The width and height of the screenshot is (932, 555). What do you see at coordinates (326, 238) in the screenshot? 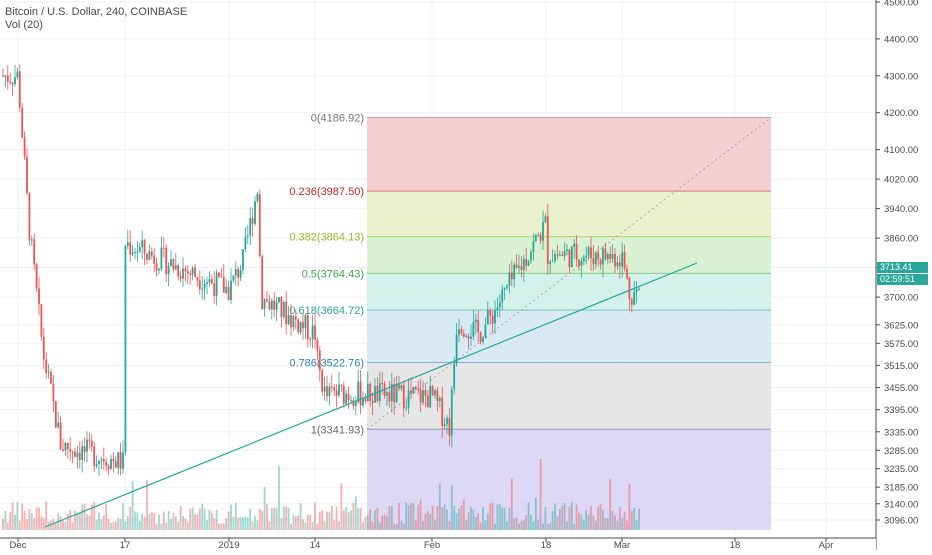
I see `fib-level-label: 0.382(3864.13)` at bounding box center [326, 238].